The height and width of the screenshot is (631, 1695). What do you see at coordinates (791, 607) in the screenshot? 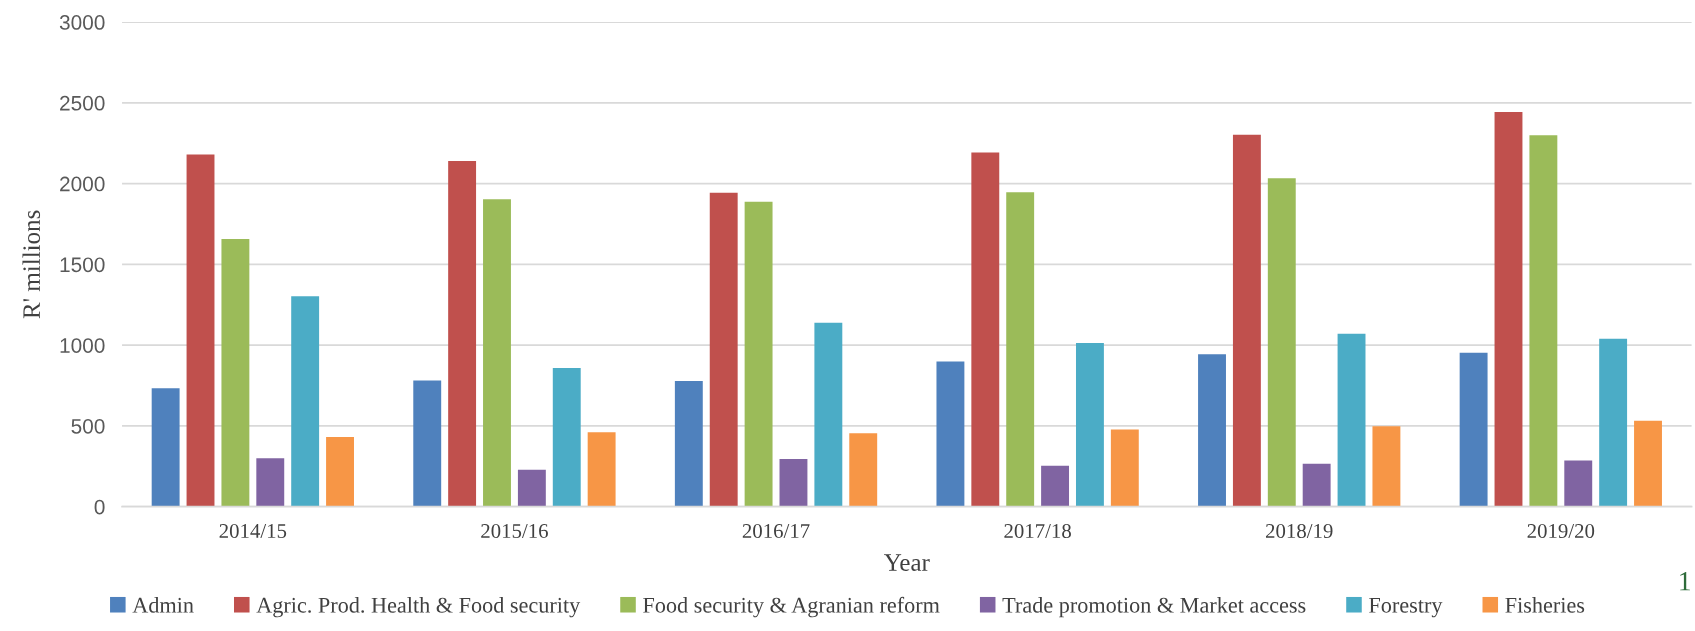
I see `legend-label: Food security & Agranian reform` at bounding box center [791, 607].